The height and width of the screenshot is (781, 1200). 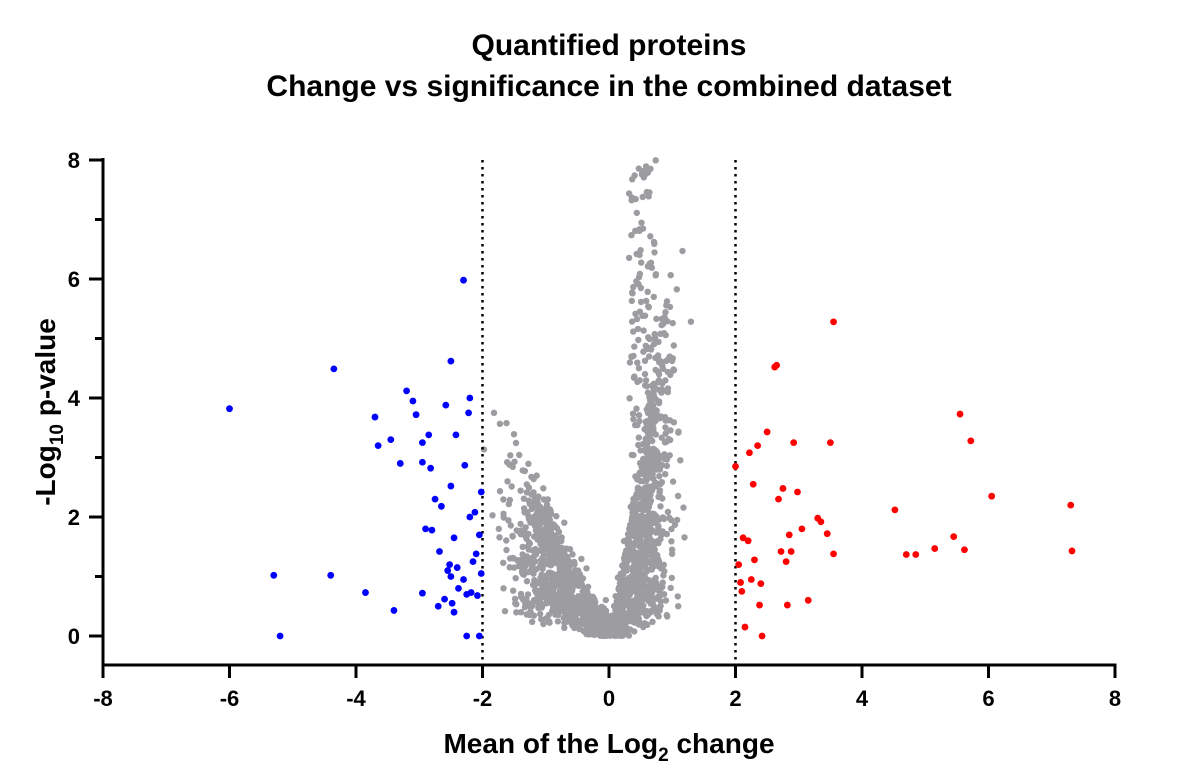 What do you see at coordinates (49, 412) in the screenshot?
I see `y-axis-label: -Log10 p-value` at bounding box center [49, 412].